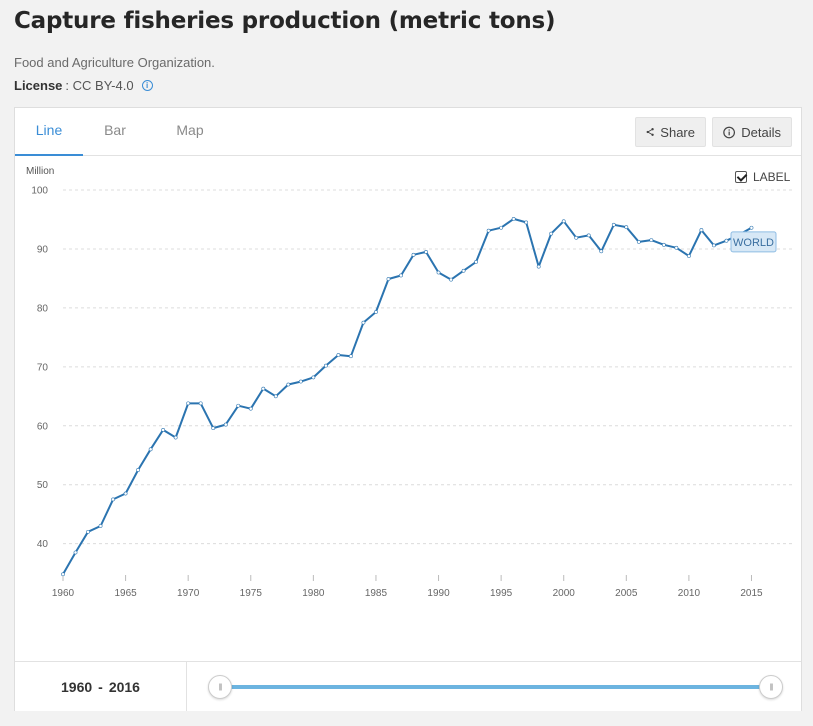  Describe the element at coordinates (43, 308) in the screenshot. I see `y-tick-label: 80` at that location.